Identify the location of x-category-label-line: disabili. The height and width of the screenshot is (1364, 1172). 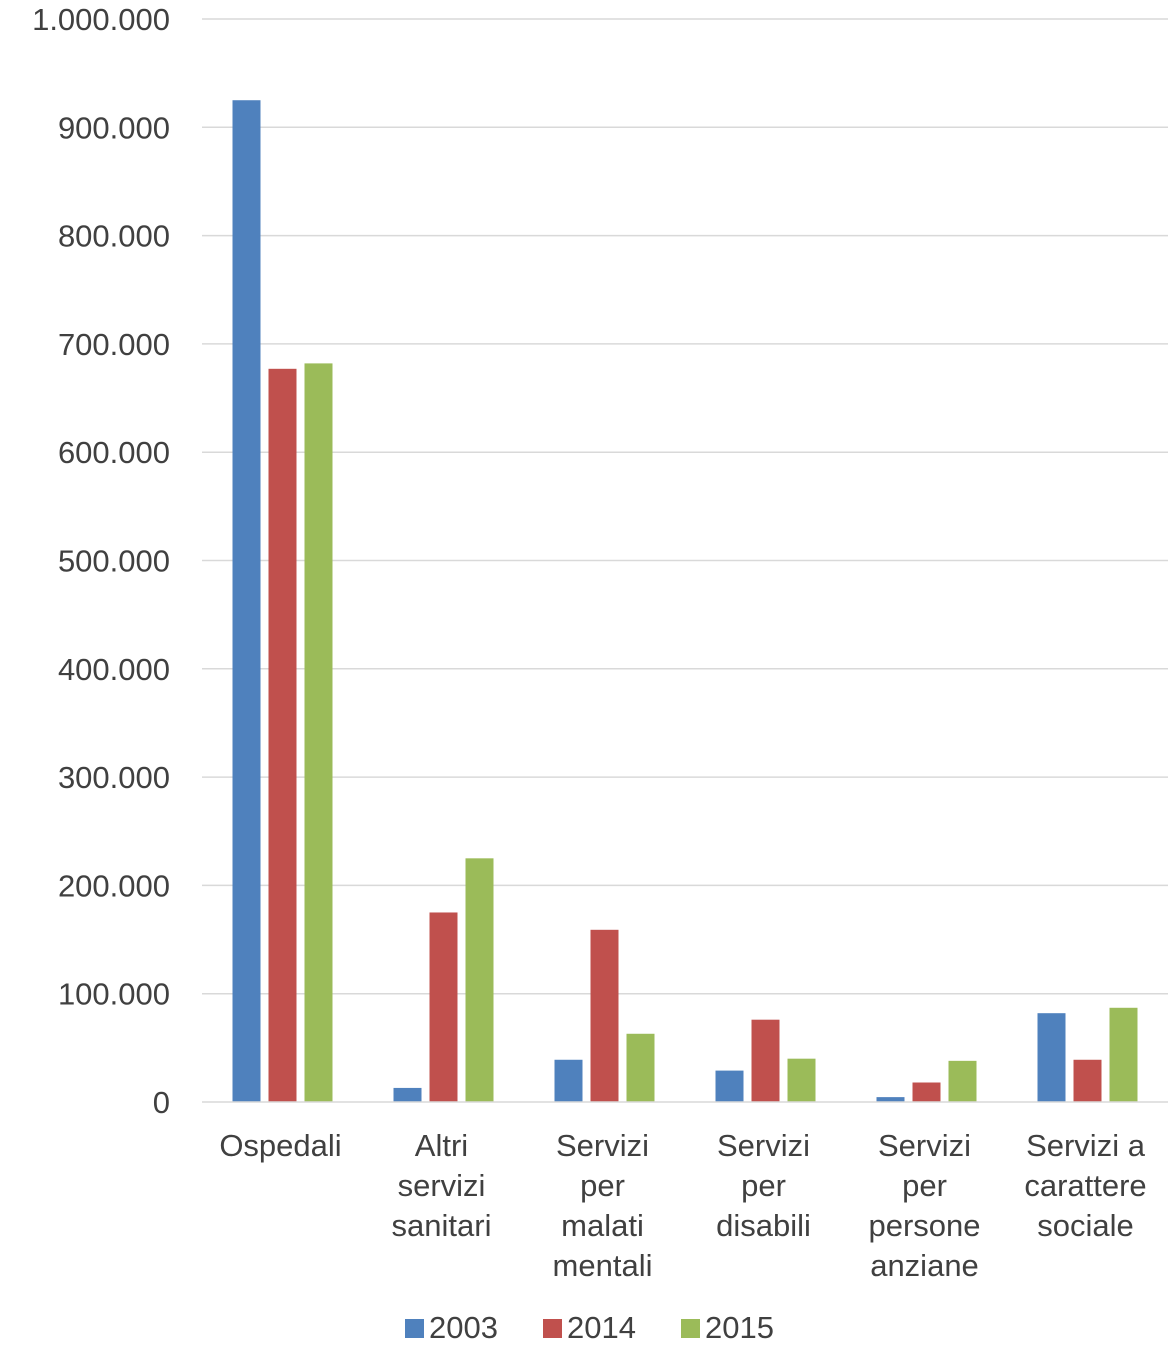
(763, 1225).